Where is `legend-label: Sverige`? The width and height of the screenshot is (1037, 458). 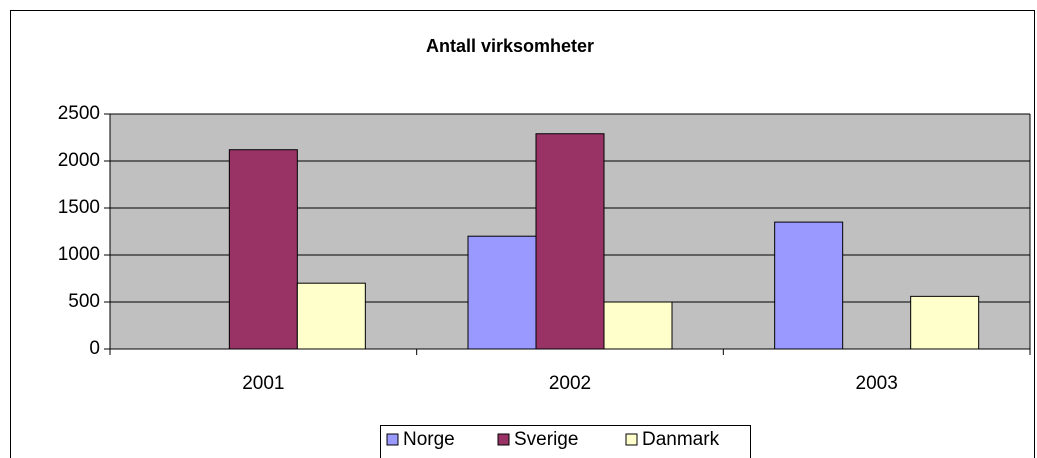 legend-label: Sverige is located at coordinates (546, 439).